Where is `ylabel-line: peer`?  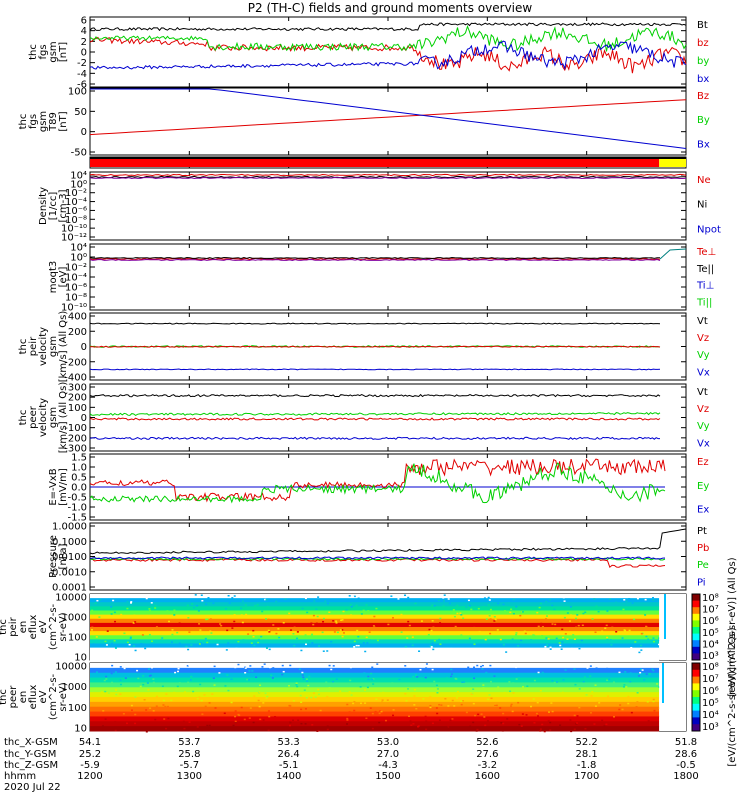
ylabel-line: peer is located at coordinates (33, 417).